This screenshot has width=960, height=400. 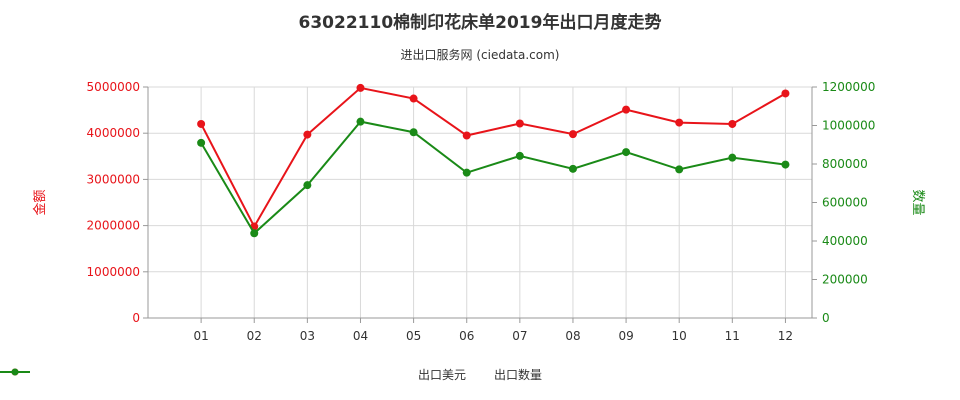 What do you see at coordinates (113, 272) in the screenshot?
I see `left-tick-label: 1000000` at bounding box center [113, 272].